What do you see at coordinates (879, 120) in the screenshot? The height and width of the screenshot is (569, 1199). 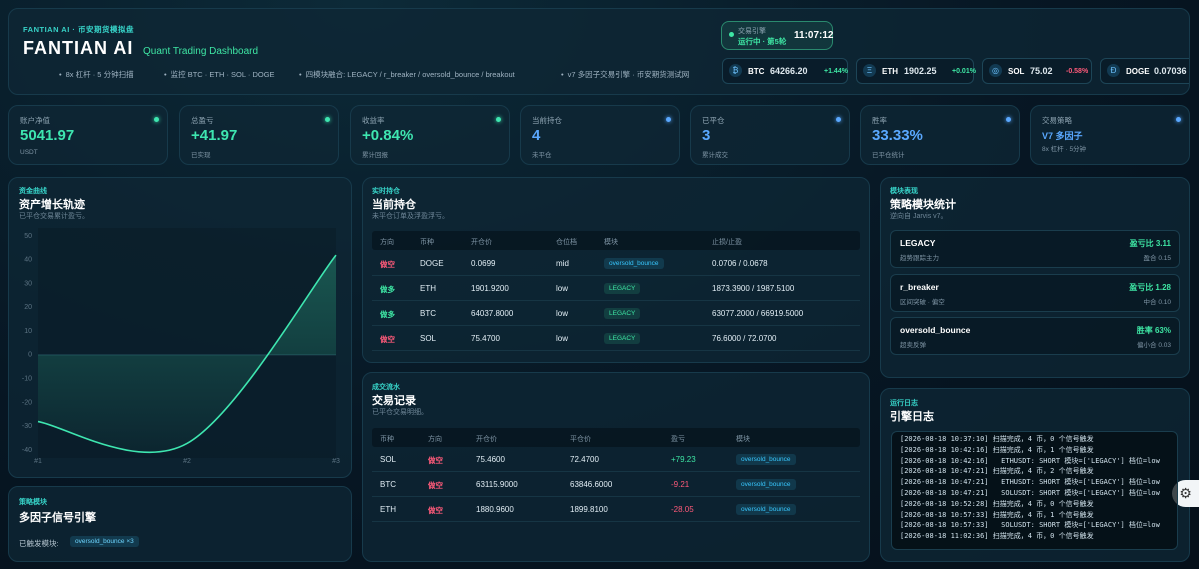 I see `kpi-label: 胜率` at bounding box center [879, 120].